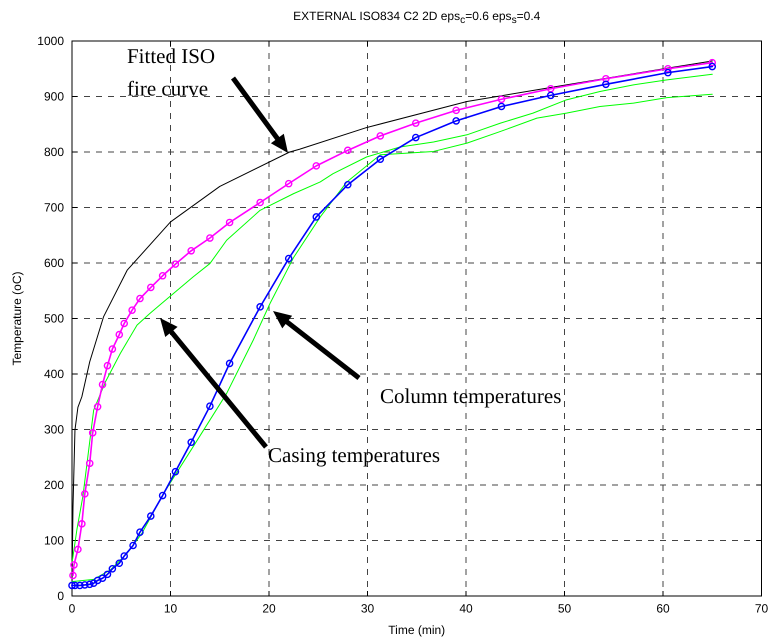 Image resolution: width=772 pixels, height=644 pixels. I want to click on y-tick-label: 1000, so click(50, 41).